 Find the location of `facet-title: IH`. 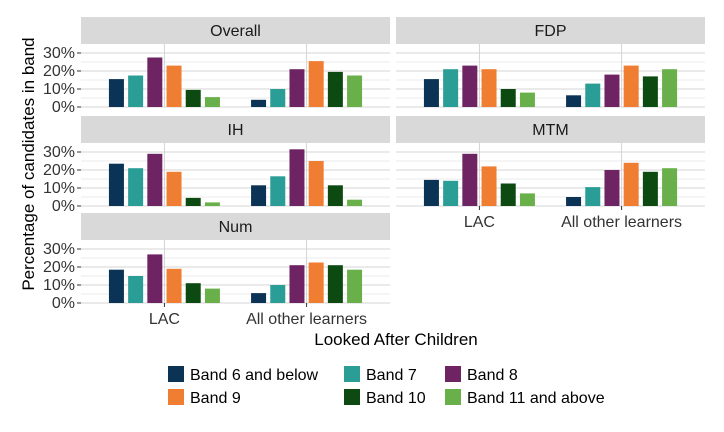

facet-title: IH is located at coordinates (236, 130).